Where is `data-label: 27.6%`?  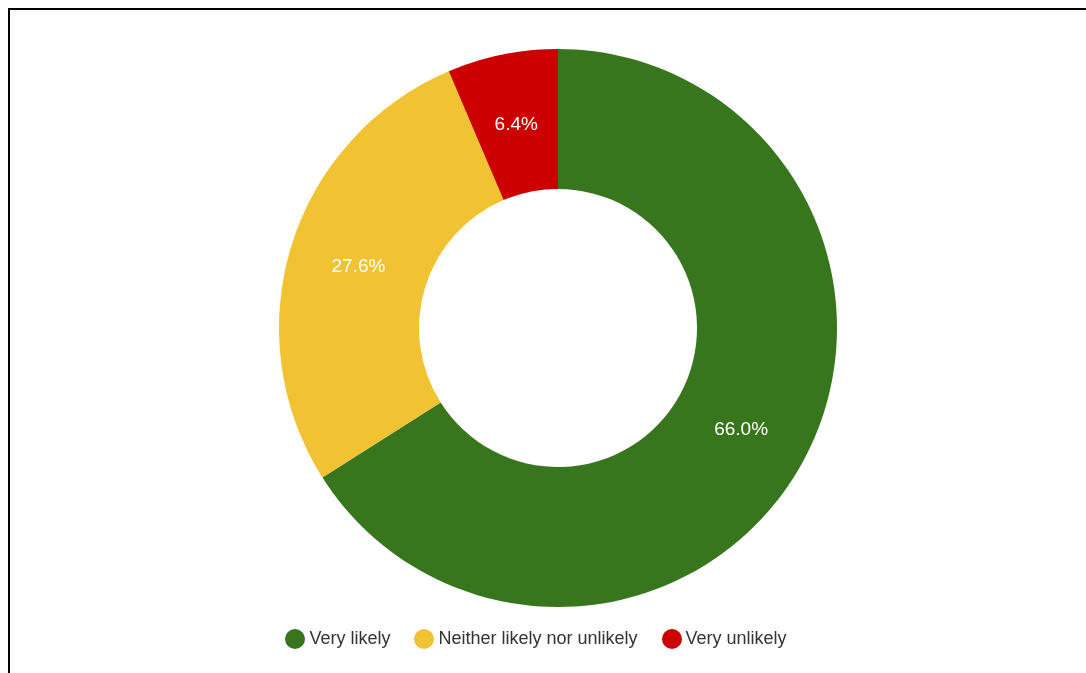
data-label: 27.6% is located at coordinates (358, 266).